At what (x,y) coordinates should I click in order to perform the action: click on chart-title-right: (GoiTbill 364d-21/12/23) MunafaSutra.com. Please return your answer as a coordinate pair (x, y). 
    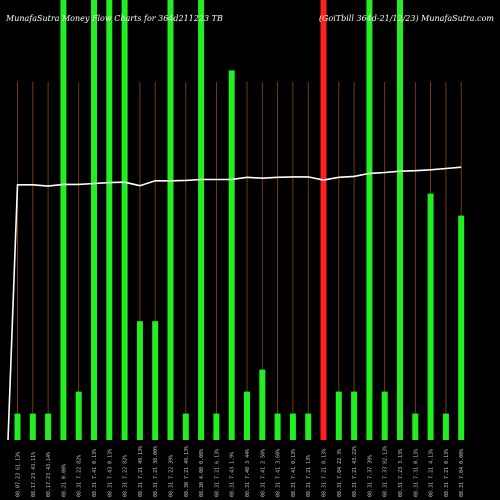
    Looking at the image, I should click on (407, 18).